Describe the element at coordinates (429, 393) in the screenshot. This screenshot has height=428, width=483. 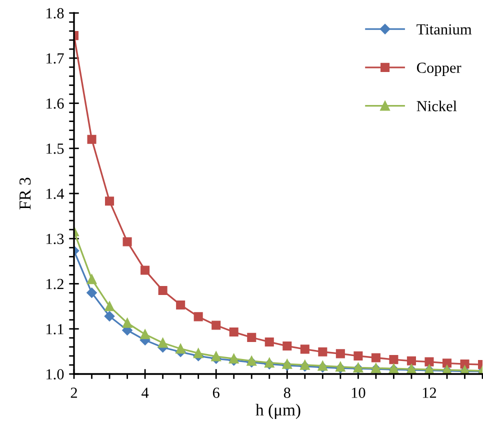
I see `x-tick-label: 12` at that location.